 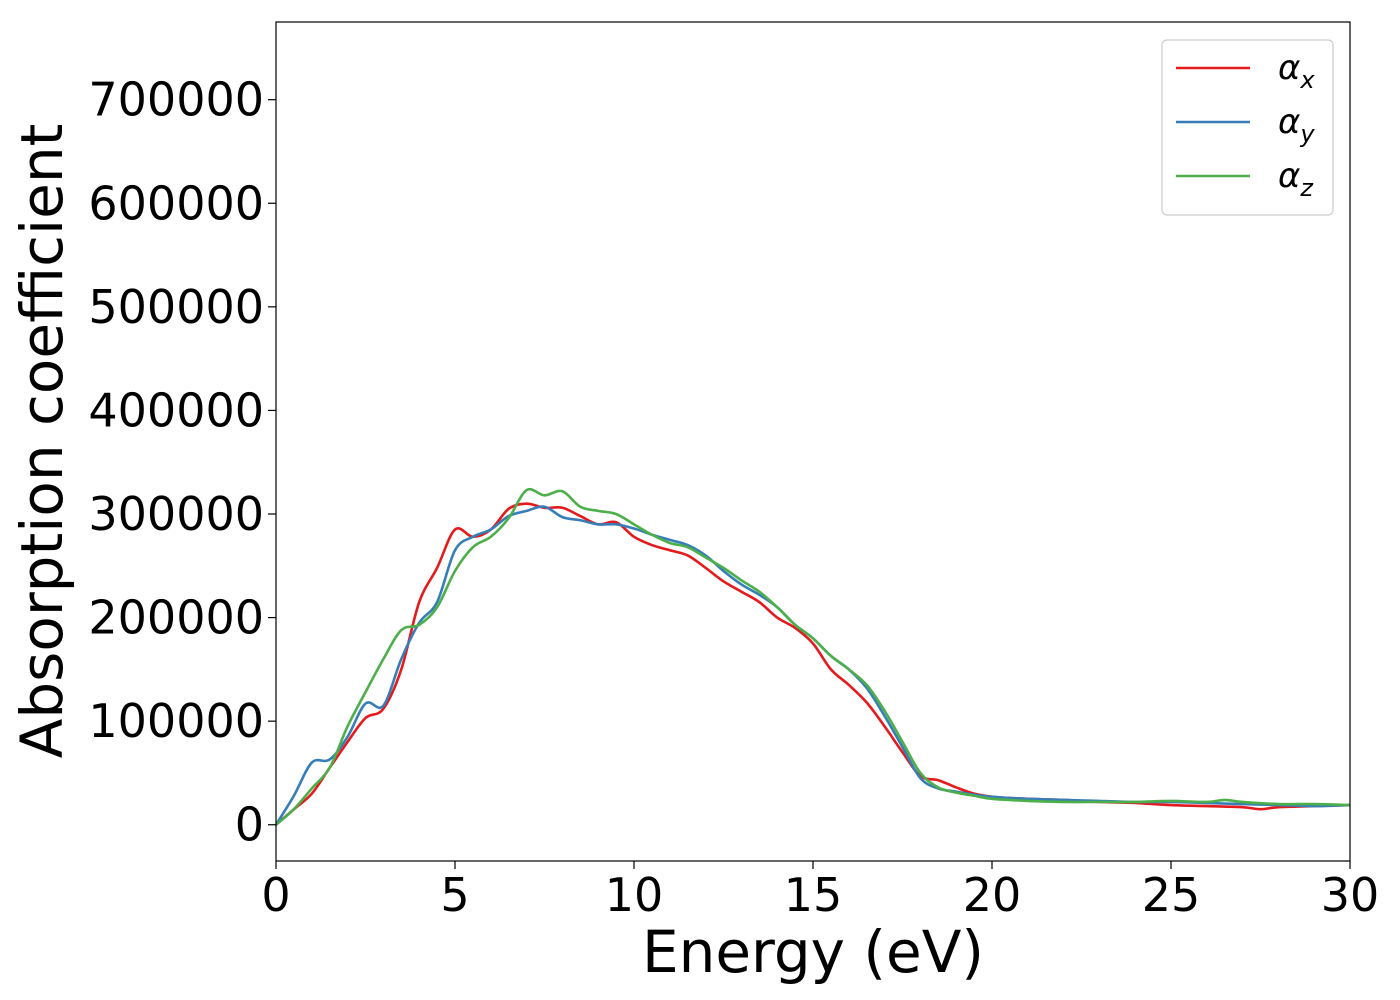 What do you see at coordinates (176, 618) in the screenshot?
I see `y-tick-label: 200000` at bounding box center [176, 618].